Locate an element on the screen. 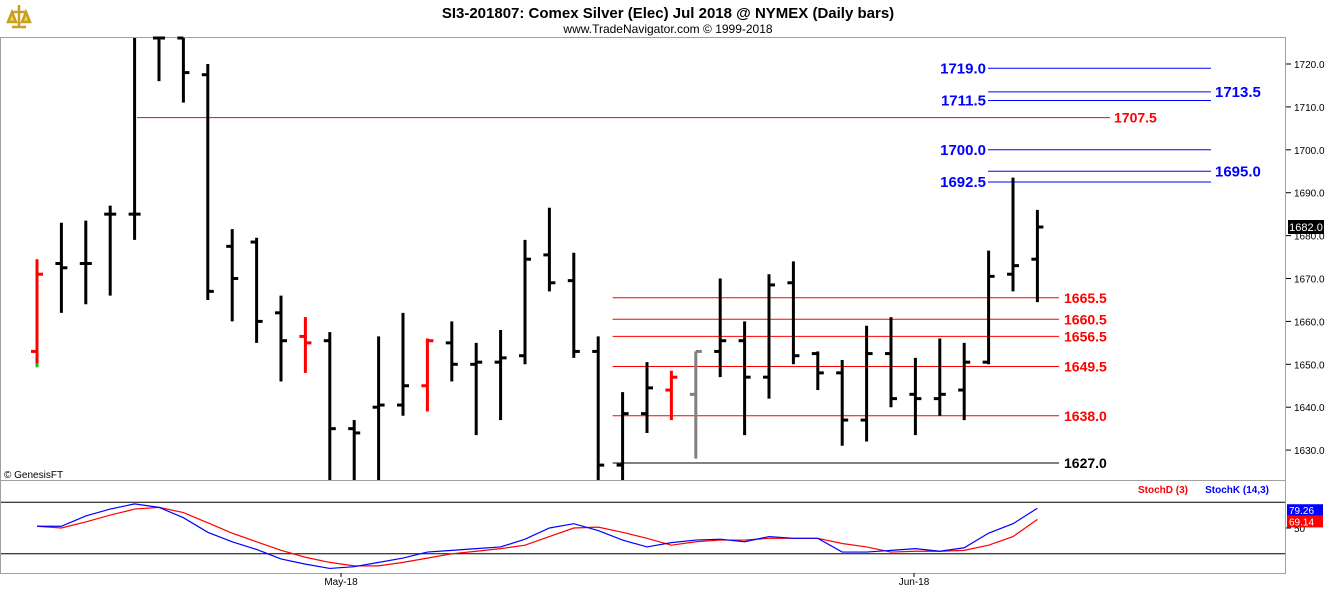  date-tick-label: Jun-18 is located at coordinates (914, 582).